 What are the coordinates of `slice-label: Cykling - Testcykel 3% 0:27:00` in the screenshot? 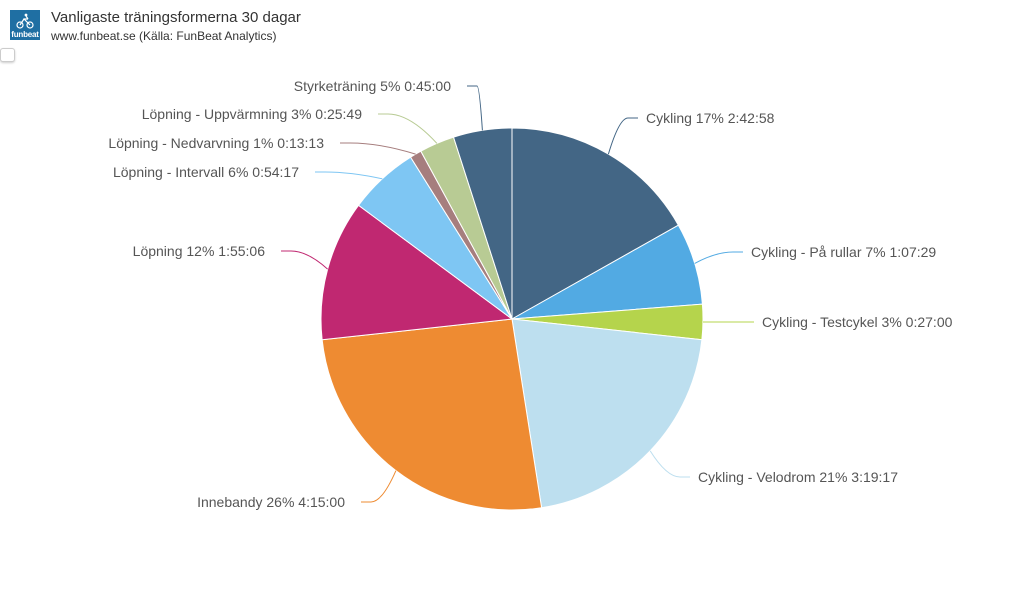 It's located at (857, 322).